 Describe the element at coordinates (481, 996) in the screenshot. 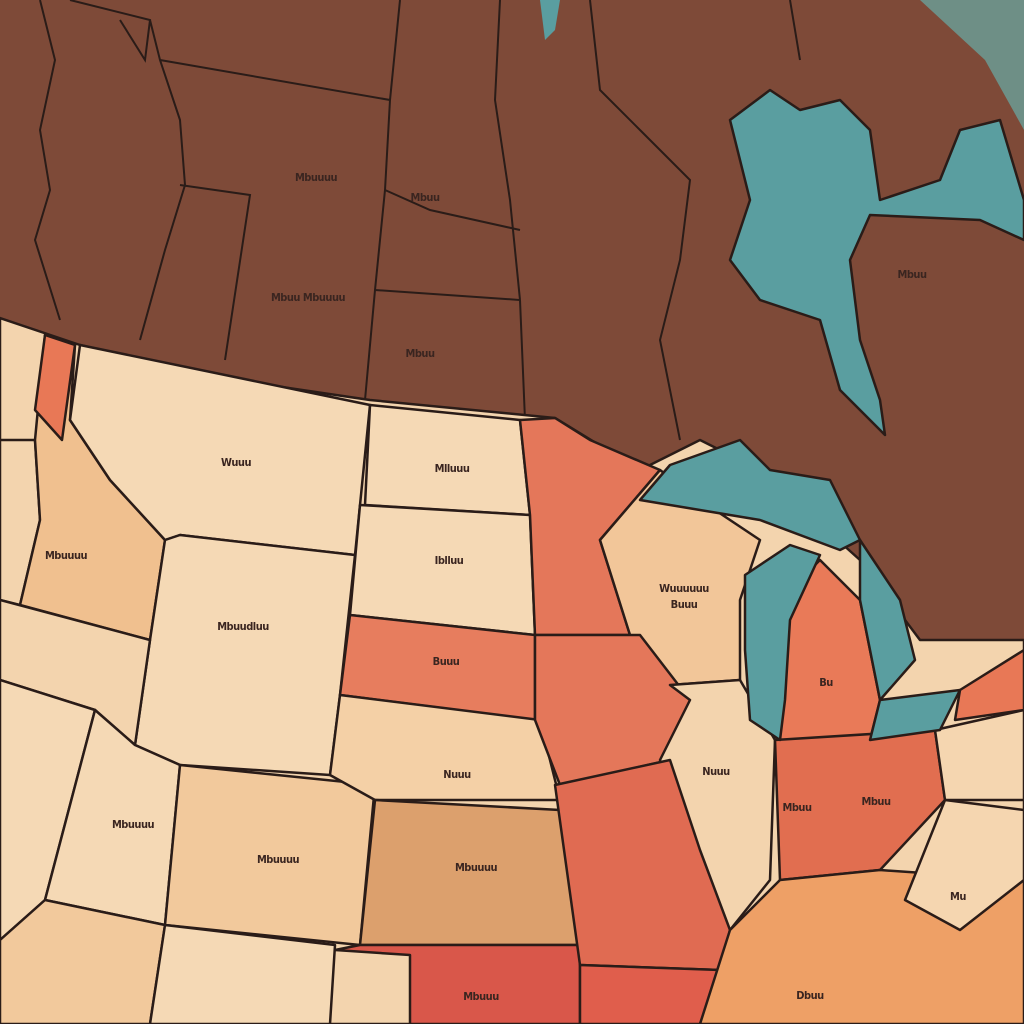

I see `label-oklahoma: Mbuuu` at that location.